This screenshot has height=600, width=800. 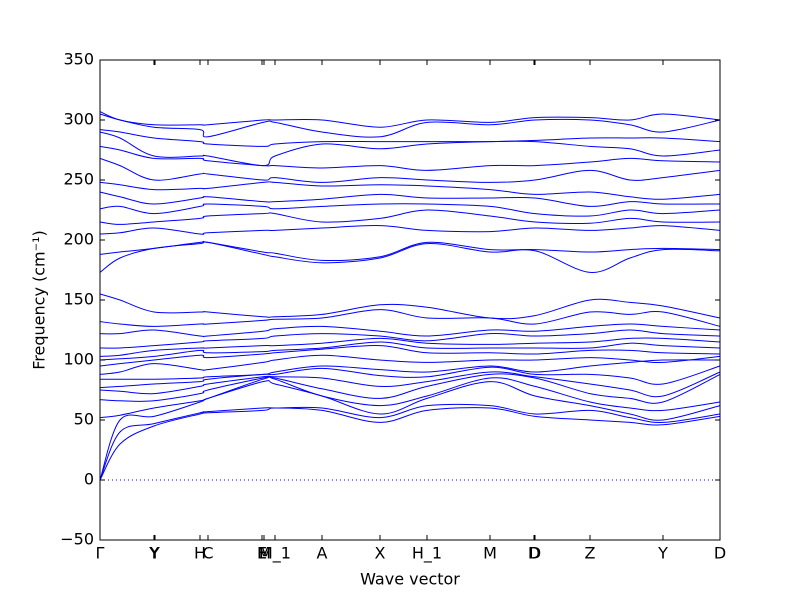 I want to click on y-tick-label: 100, so click(x=78, y=359).